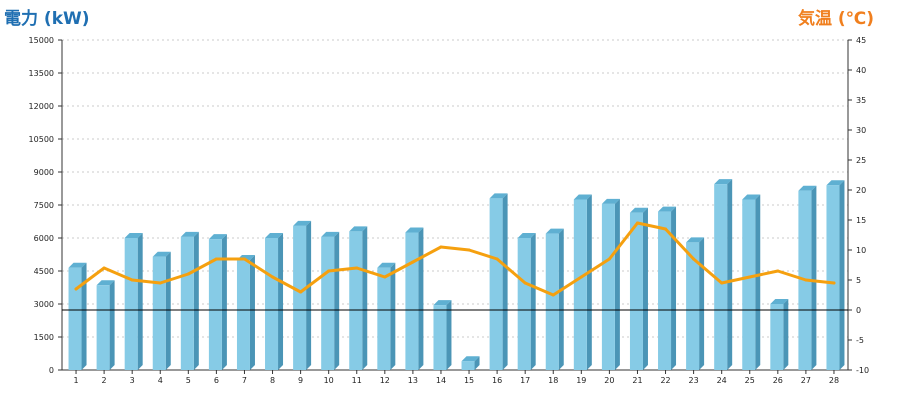  What do you see at coordinates (806, 380) in the screenshot?
I see `x-tick-label-27: 27` at bounding box center [806, 380].